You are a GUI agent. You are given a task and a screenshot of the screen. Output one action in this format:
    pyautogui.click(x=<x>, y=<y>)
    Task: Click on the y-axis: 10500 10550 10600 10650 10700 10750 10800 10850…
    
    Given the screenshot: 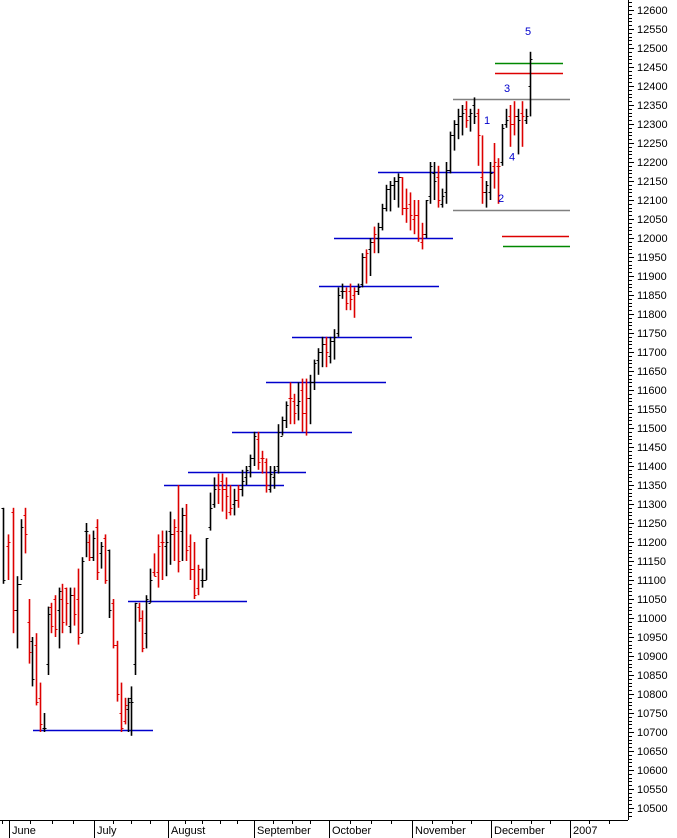 What is the action you would take?
    pyautogui.click(x=648, y=410)
    